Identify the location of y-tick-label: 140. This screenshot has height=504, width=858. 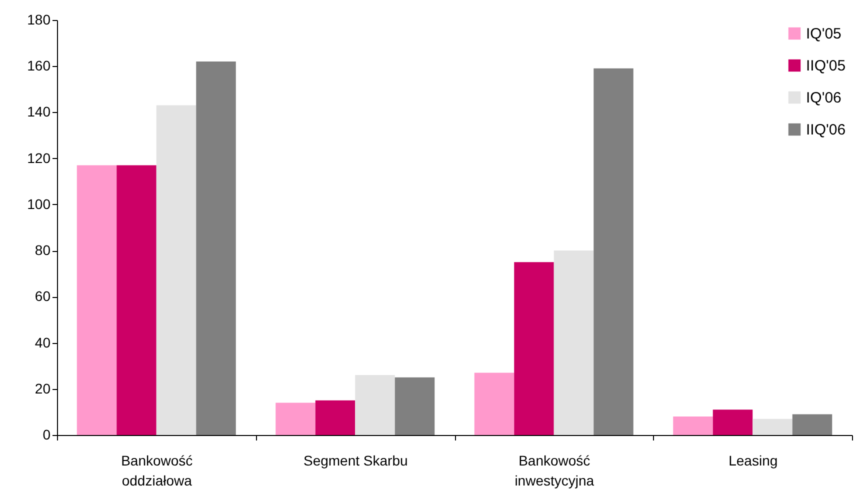
(39, 112).